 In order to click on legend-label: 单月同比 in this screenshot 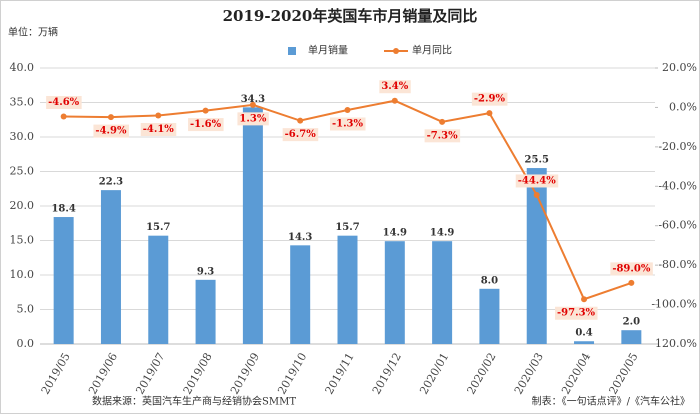, I will do `click(432, 51)`.